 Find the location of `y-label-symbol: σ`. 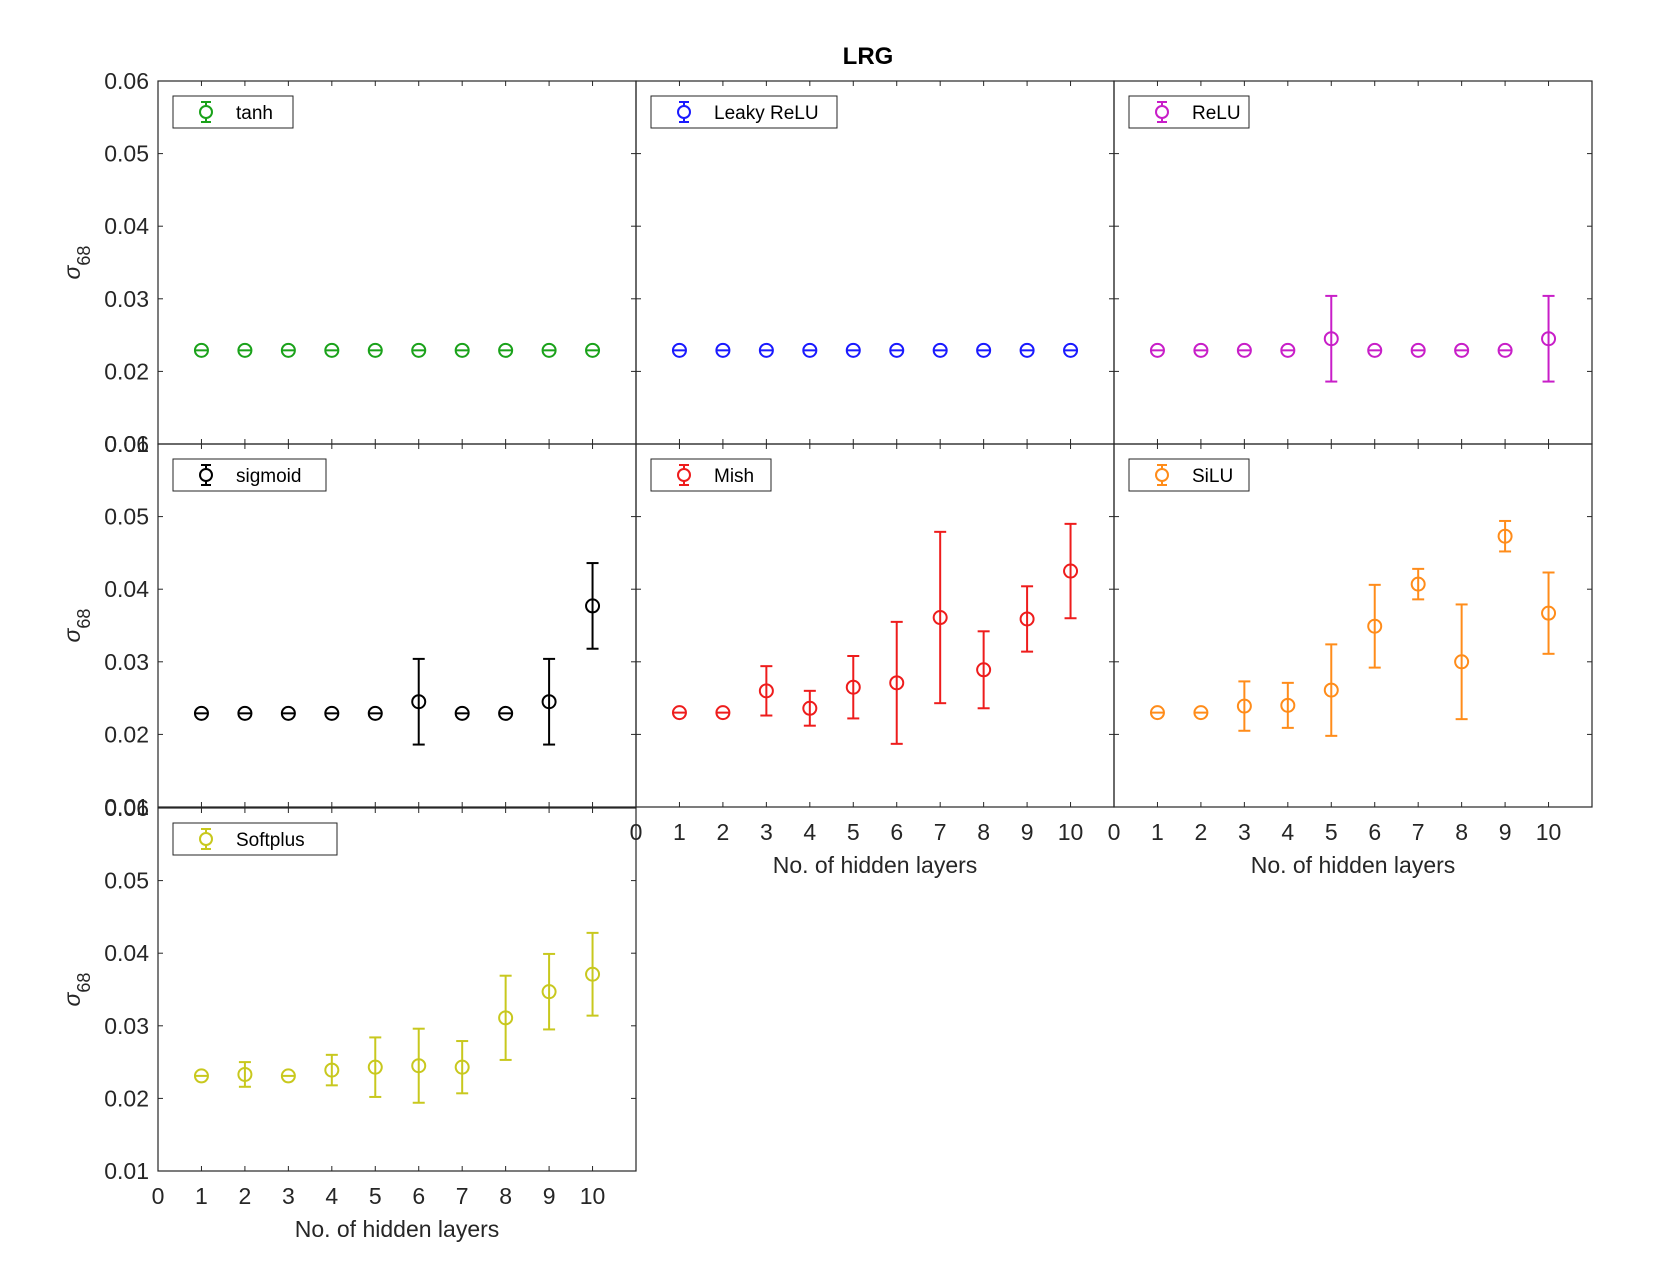

y-label-symbol: σ is located at coordinates (72, 271).